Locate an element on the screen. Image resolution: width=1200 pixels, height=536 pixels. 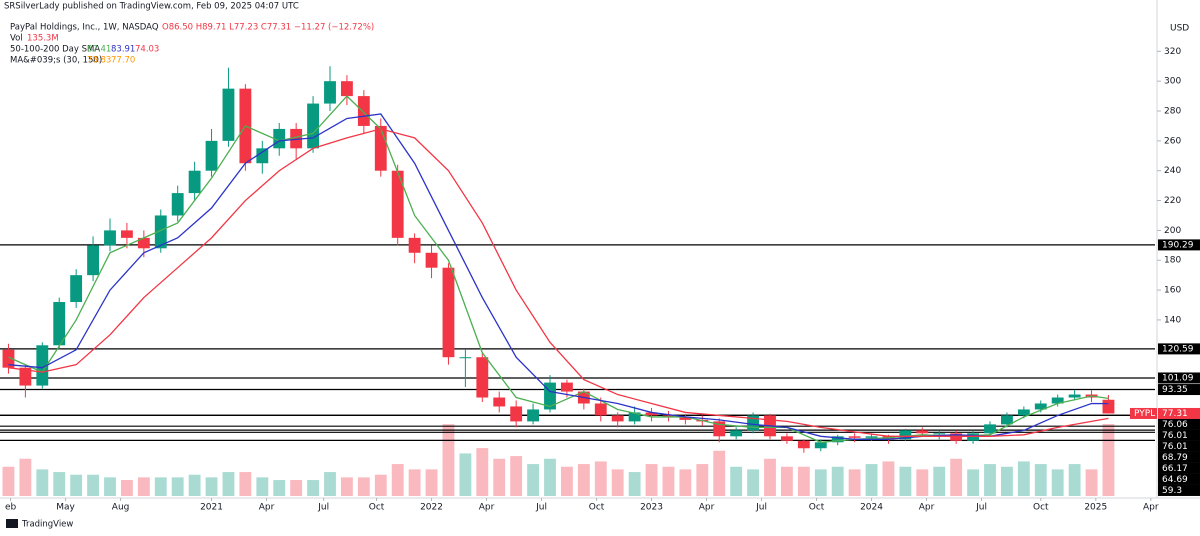
symbol-tag: PYPL is located at coordinates (1144, 414).